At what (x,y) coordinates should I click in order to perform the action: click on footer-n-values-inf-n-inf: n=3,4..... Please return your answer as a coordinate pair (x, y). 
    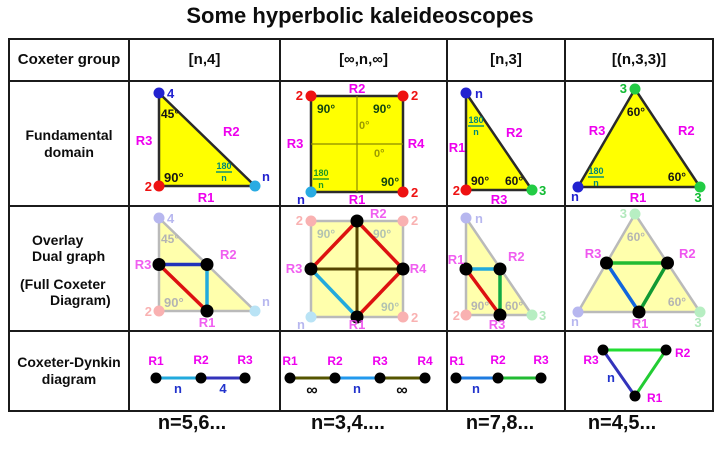
    Looking at the image, I should click on (348, 423).